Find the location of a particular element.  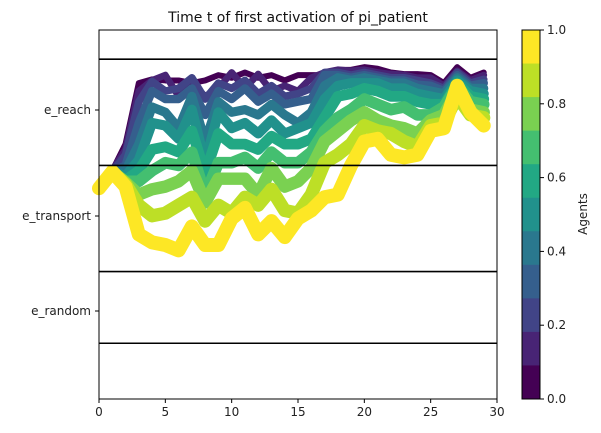

colorbar-tick-label: 0.0 is located at coordinates (556, 399).